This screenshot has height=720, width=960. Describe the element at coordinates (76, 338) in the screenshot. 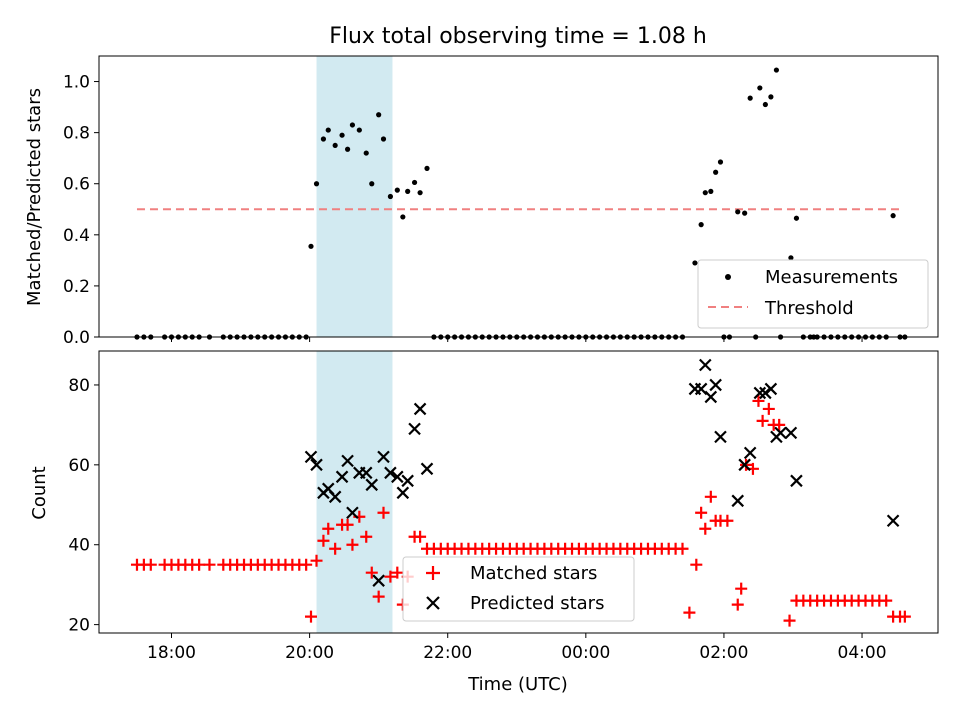

I see `y-tick-label: 0.0` at that location.